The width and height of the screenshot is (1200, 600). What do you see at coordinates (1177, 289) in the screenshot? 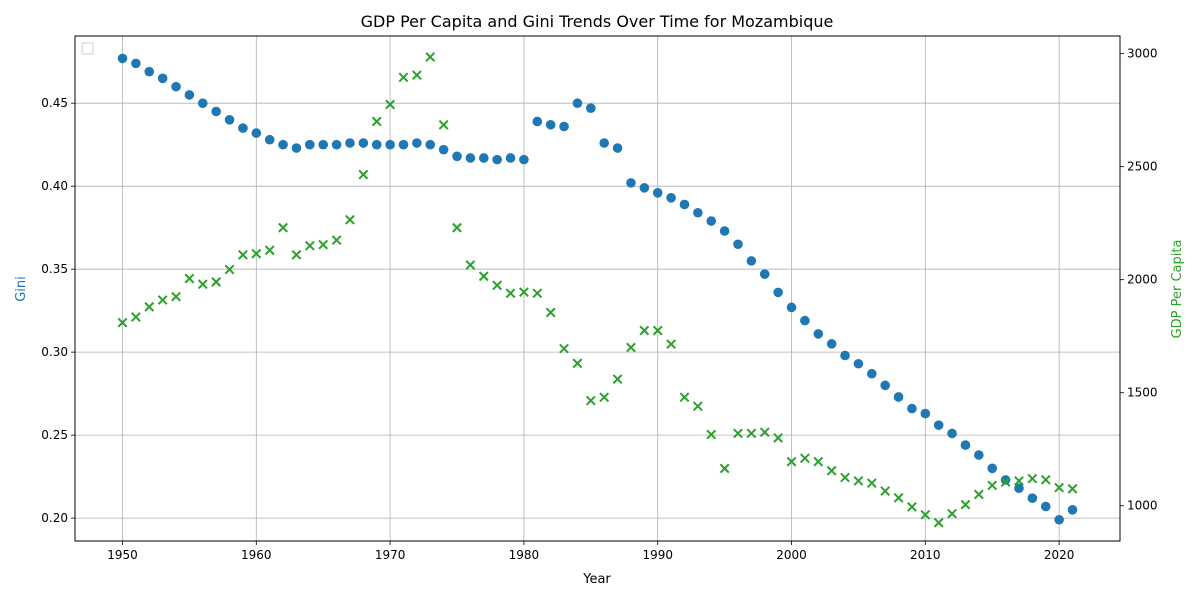
I see `y-axis-label-right: GDP Per Capita` at bounding box center [1177, 289].